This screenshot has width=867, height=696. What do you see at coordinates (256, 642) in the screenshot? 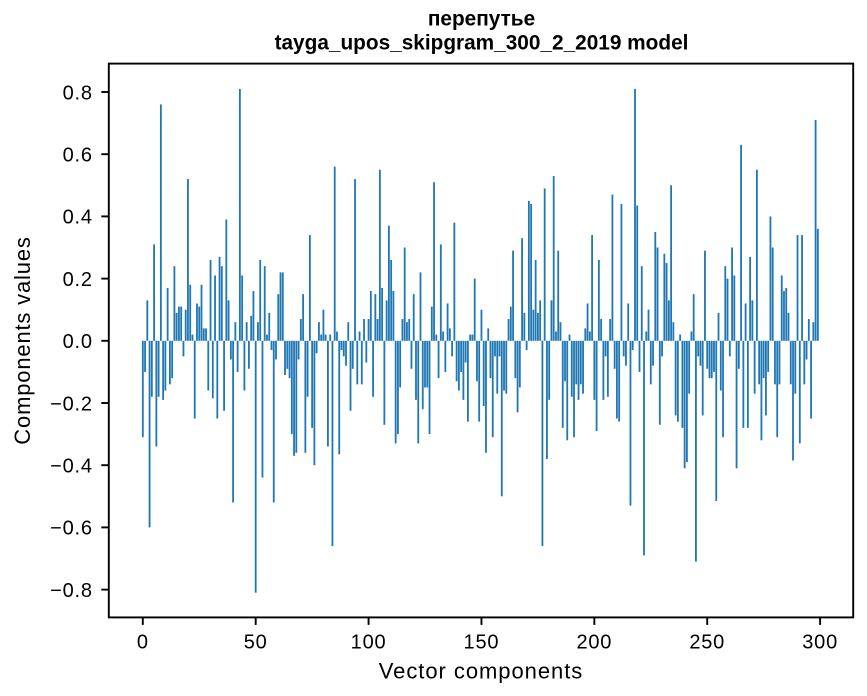
I see `svg-text: 50` at bounding box center [256, 642].